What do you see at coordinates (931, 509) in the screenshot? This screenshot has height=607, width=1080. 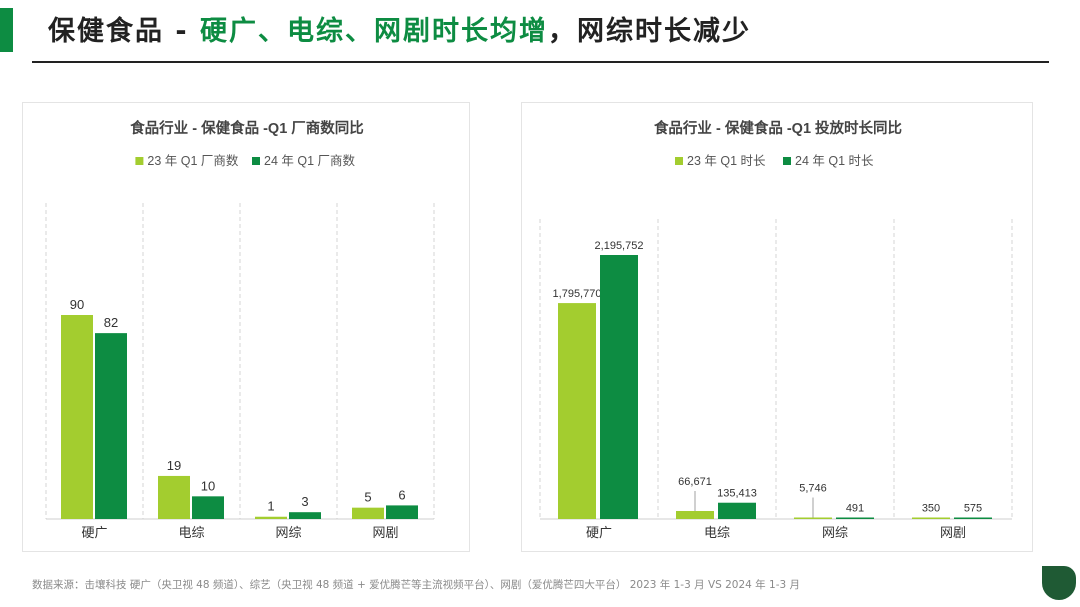 I see `value-label-0-3: 350` at bounding box center [931, 509].